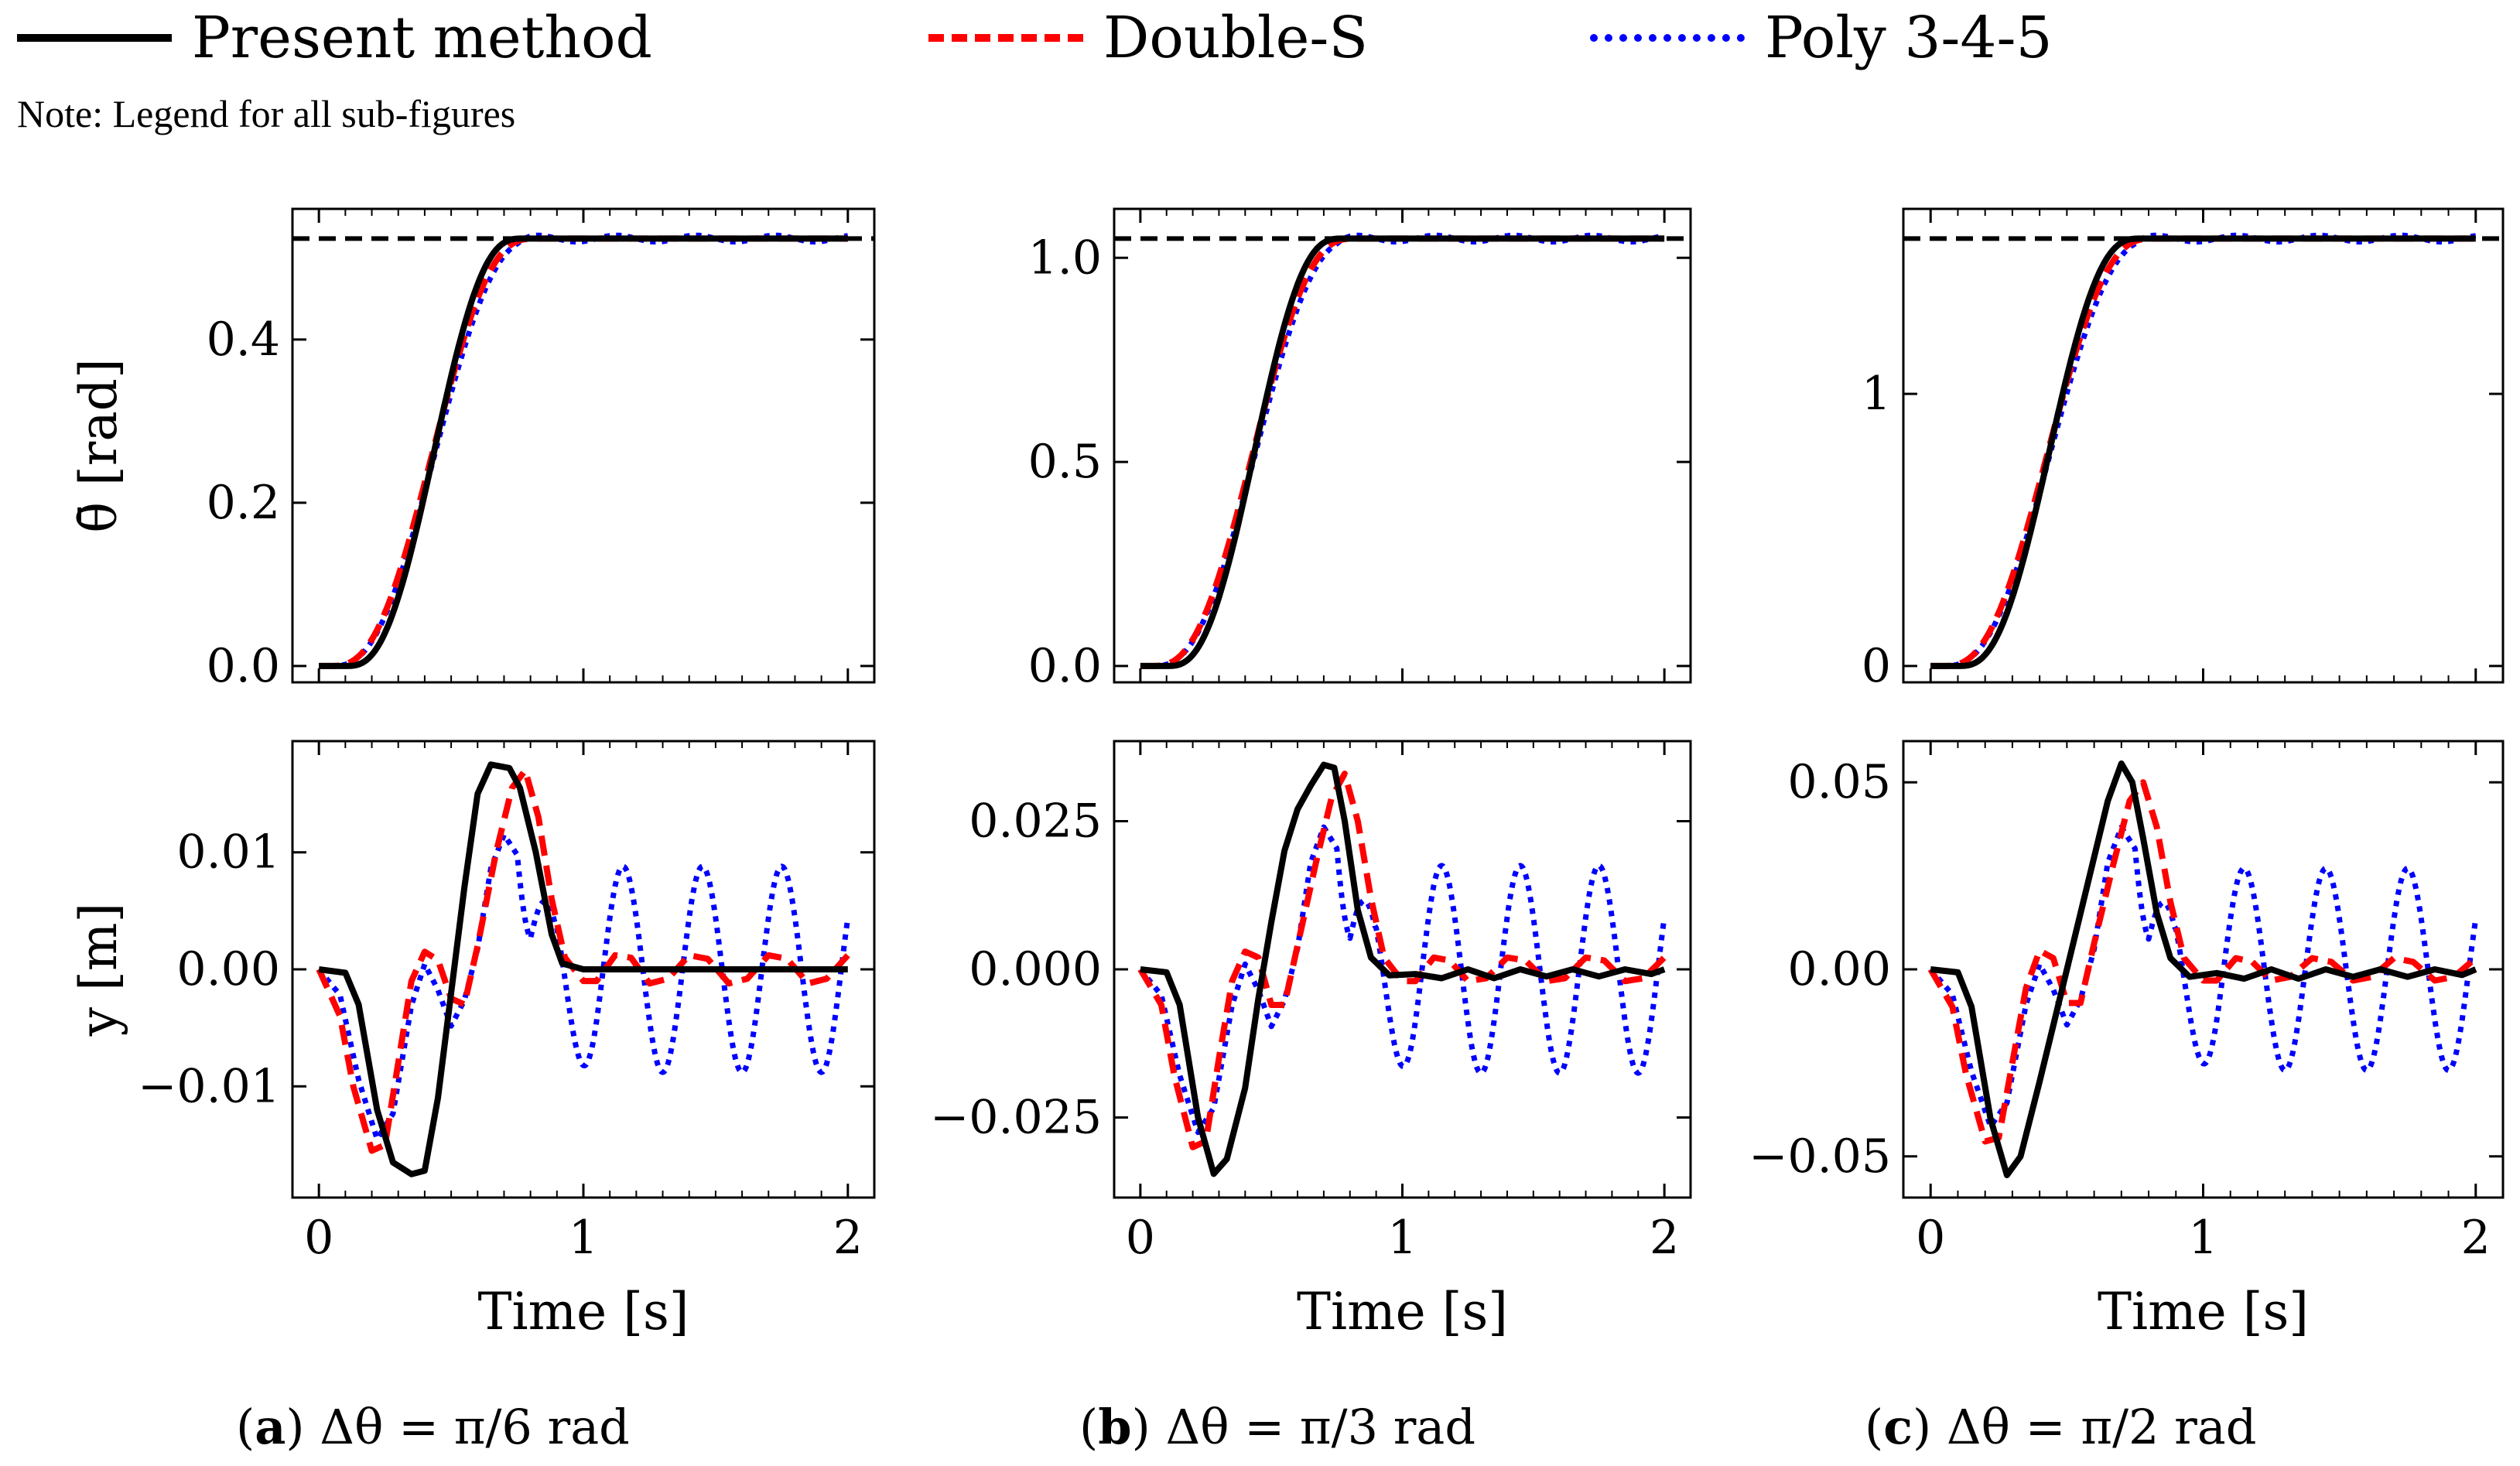 This screenshot has height=1466, width=2520. I want to click on caption-c: (c) Δθ = π/2 rad, so click(2061, 1427).